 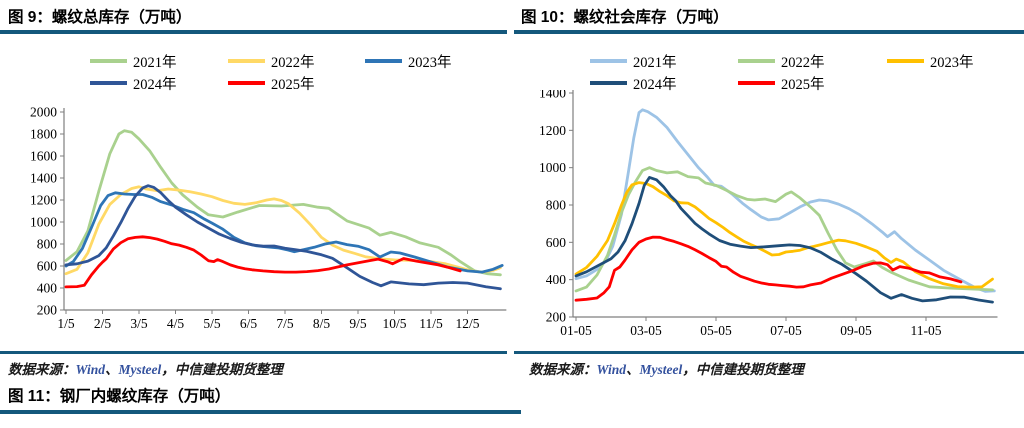 I want to click on x-tick-label: 2/5, so click(x=103, y=323).